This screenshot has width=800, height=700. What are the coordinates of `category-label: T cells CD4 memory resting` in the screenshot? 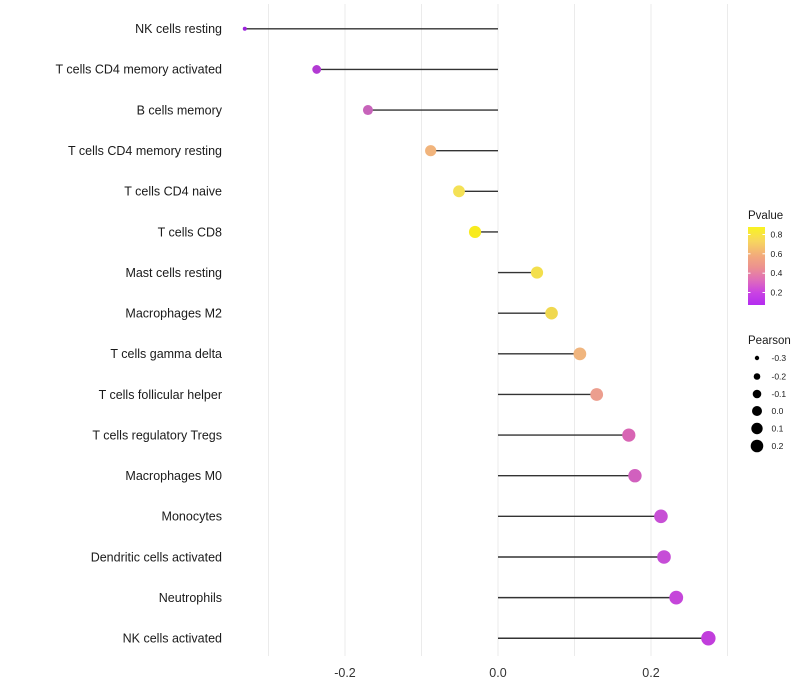 It's located at (145, 151).